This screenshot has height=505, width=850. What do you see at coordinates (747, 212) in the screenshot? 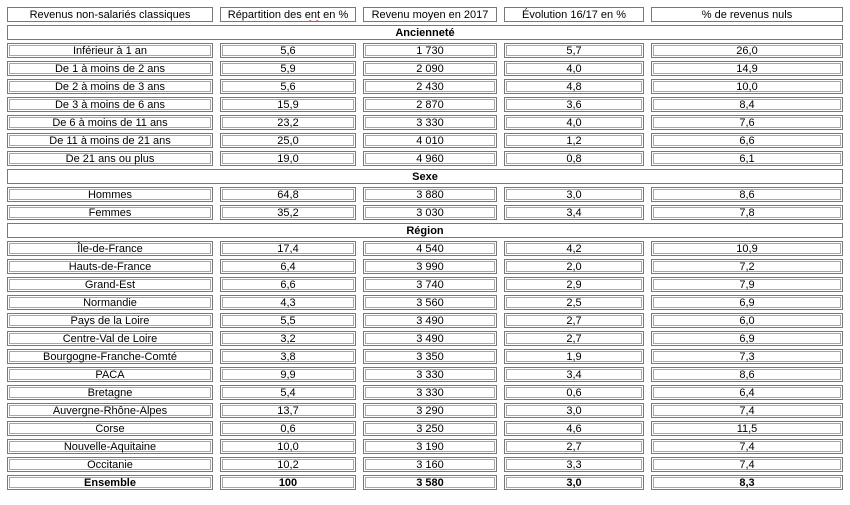
I see `value-cell: 7,8` at bounding box center [747, 212].